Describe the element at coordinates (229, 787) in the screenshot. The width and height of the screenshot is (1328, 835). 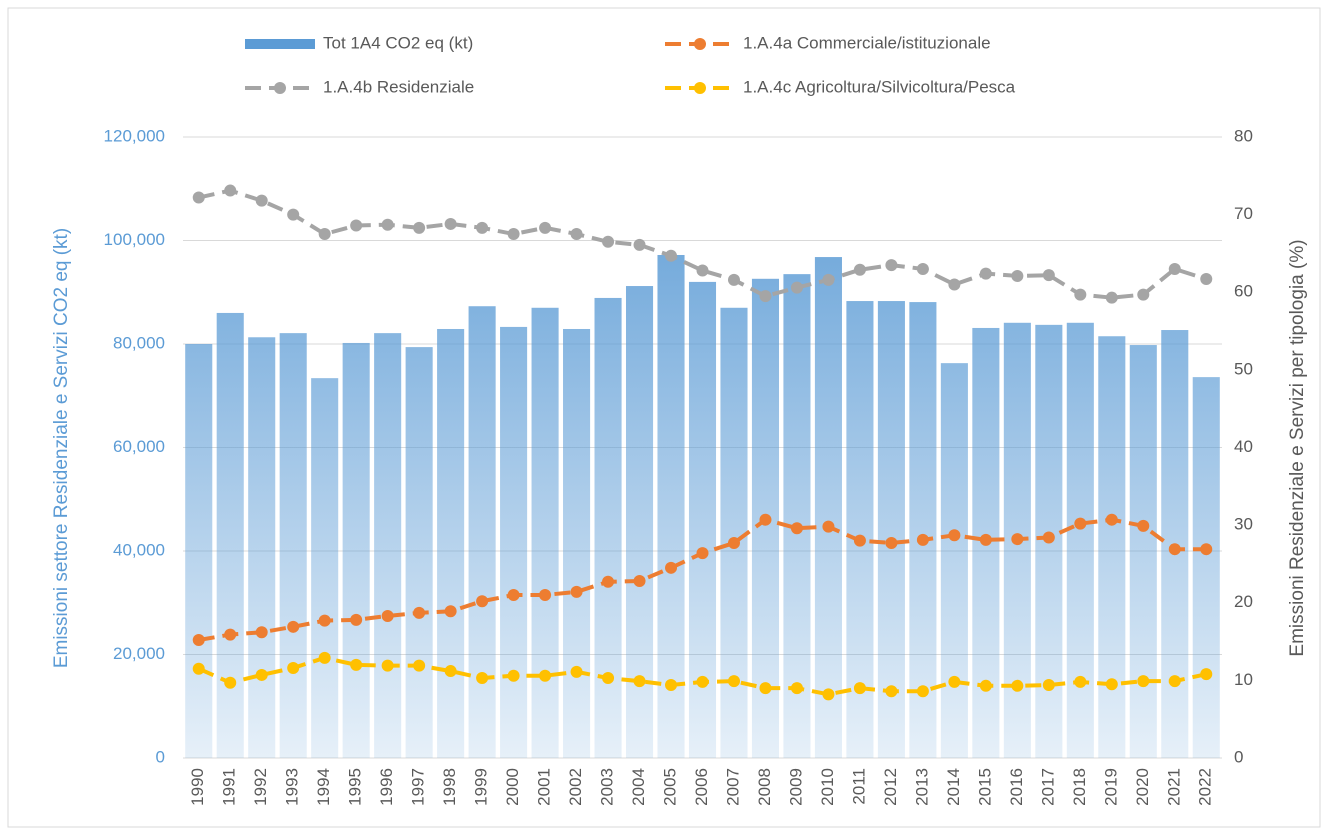
I see `x-tick-label: 1991` at that location.